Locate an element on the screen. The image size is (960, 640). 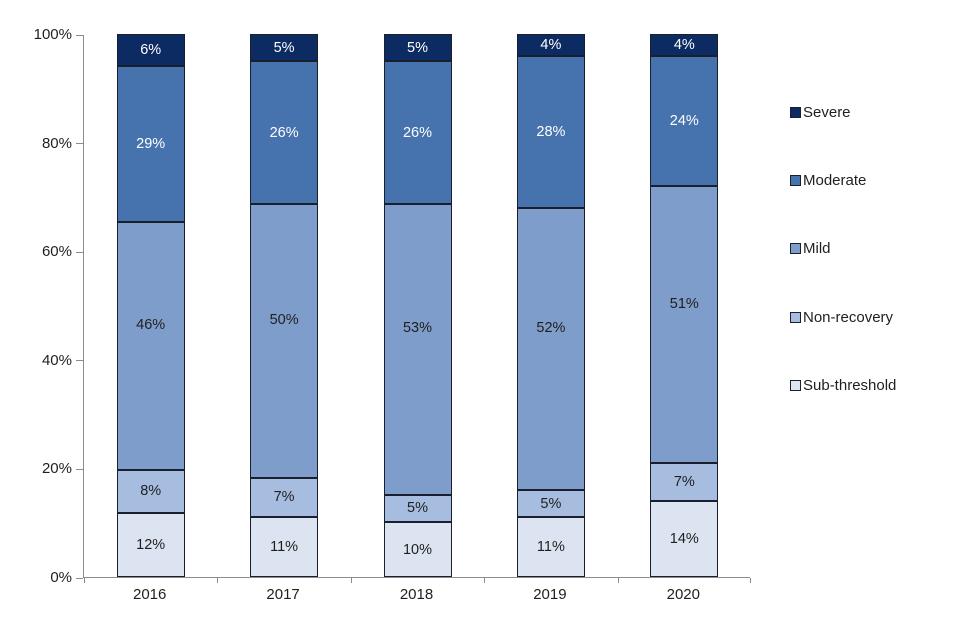
bar-segment-mild: 51% is located at coordinates (684, 324).